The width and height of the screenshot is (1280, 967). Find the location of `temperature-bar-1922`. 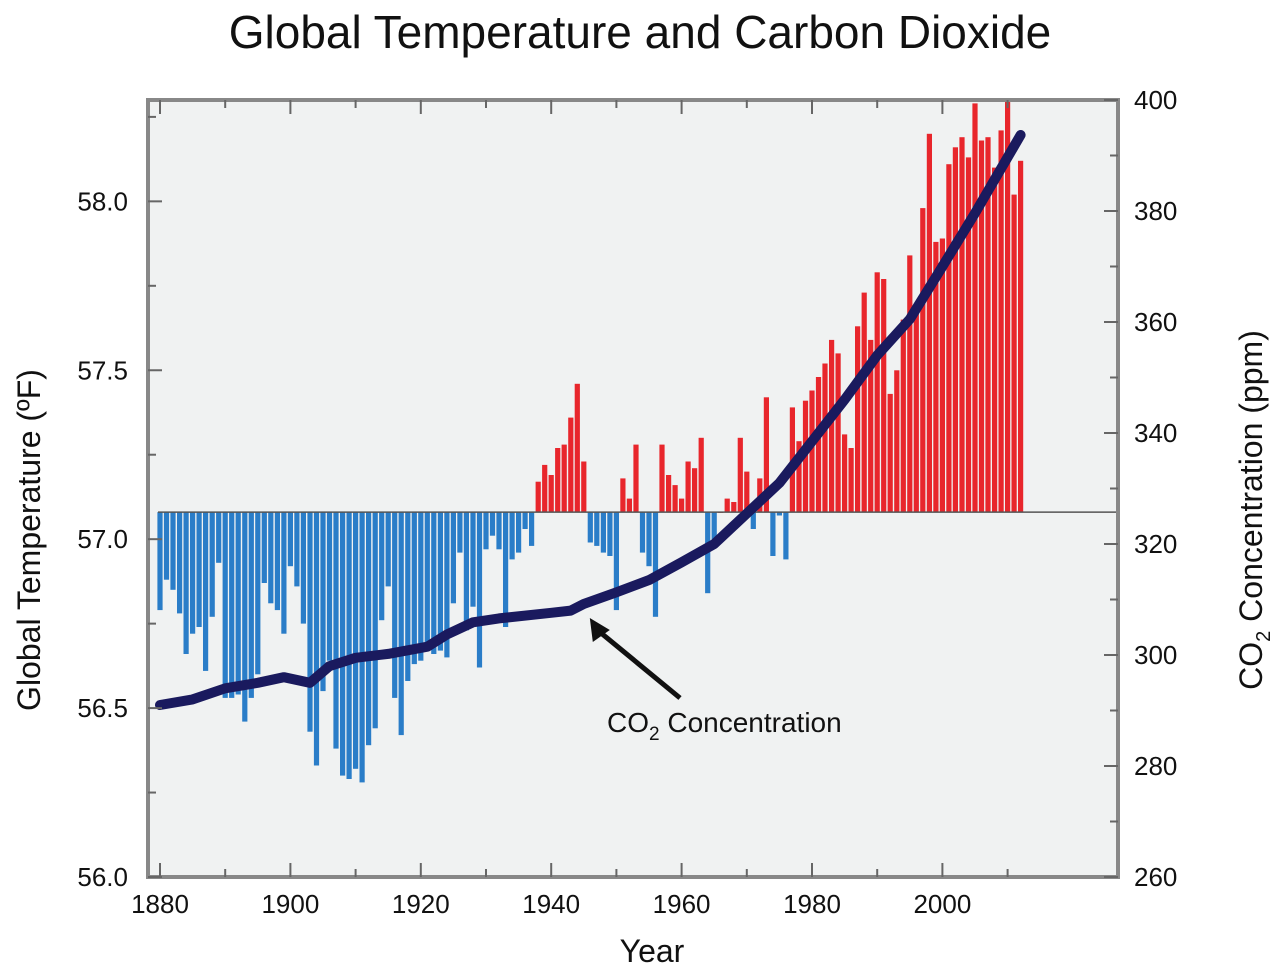

temperature-bar-1922 is located at coordinates (434, 583).